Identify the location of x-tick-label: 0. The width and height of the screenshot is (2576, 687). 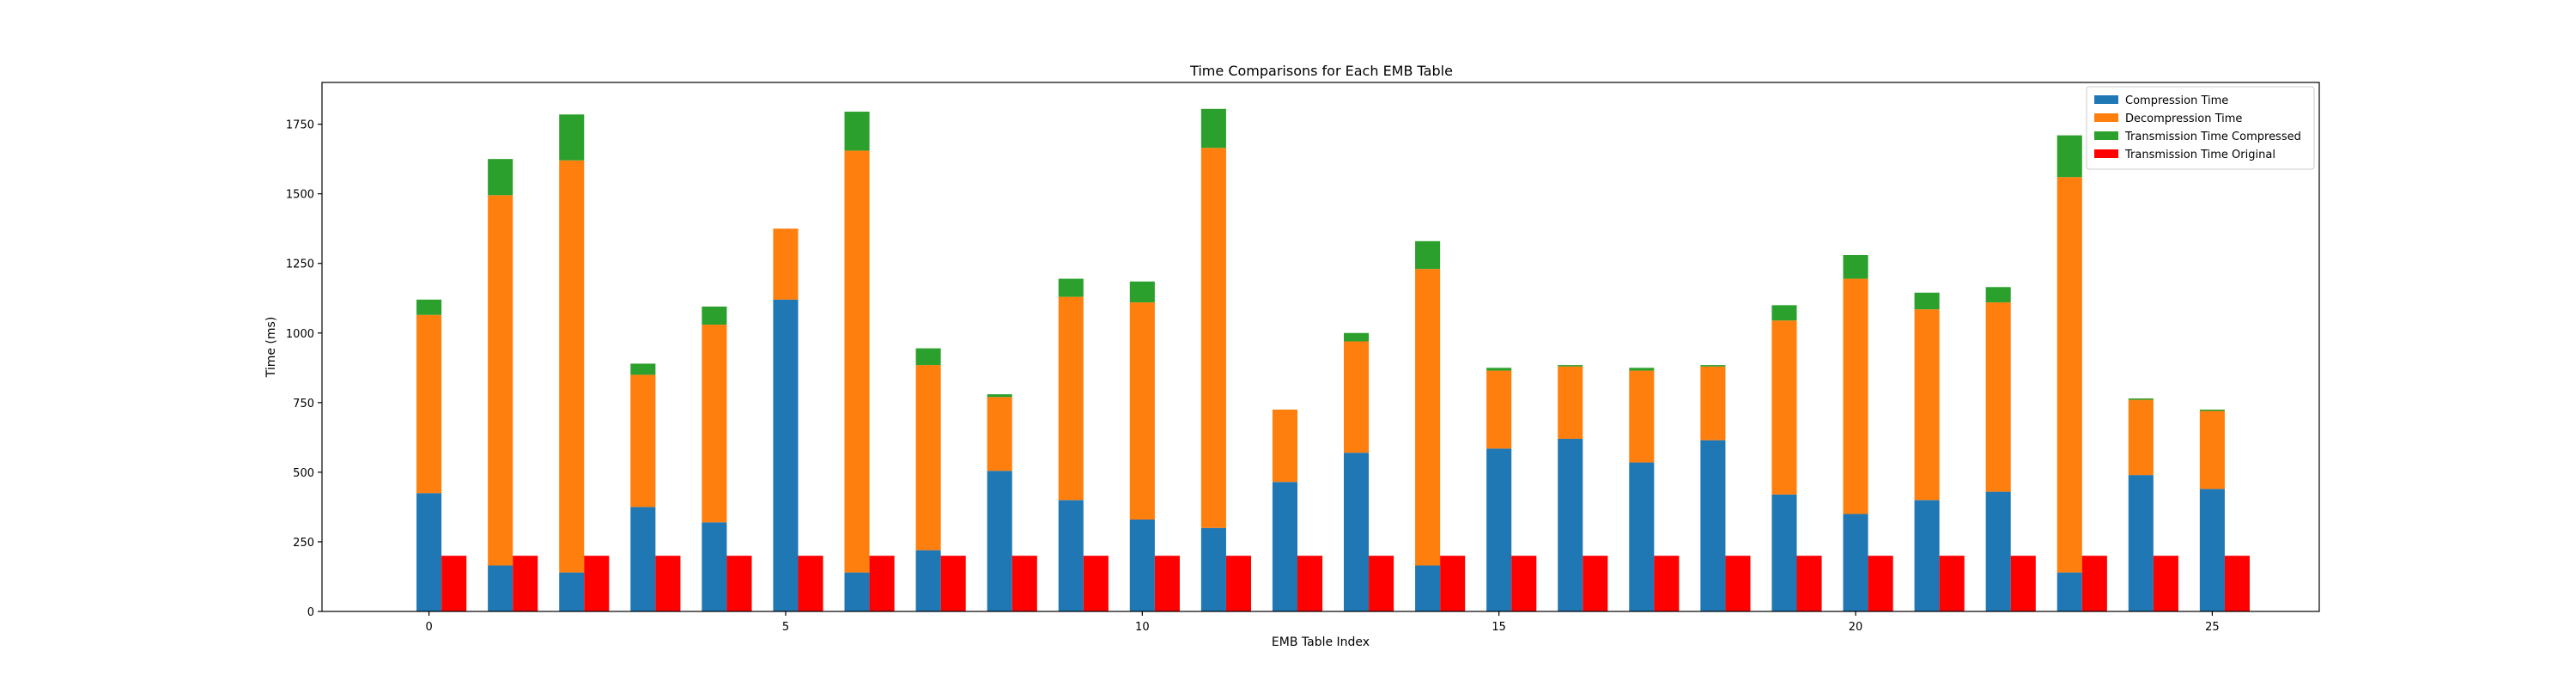
(429, 627).